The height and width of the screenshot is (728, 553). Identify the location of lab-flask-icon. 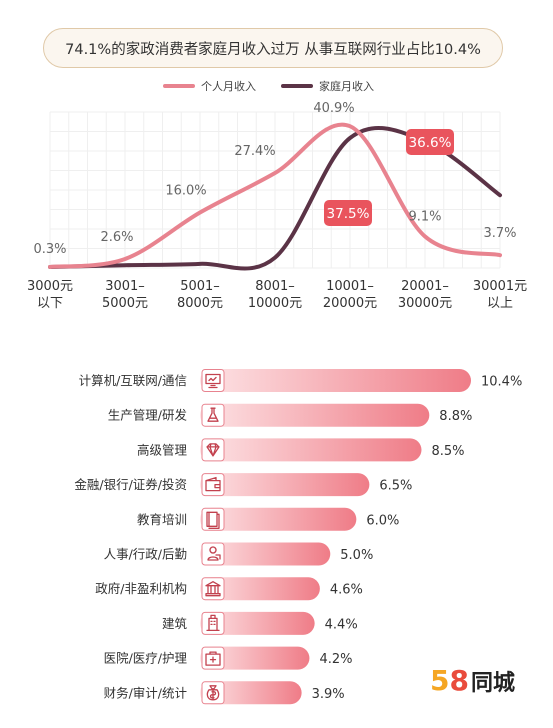
(213, 415).